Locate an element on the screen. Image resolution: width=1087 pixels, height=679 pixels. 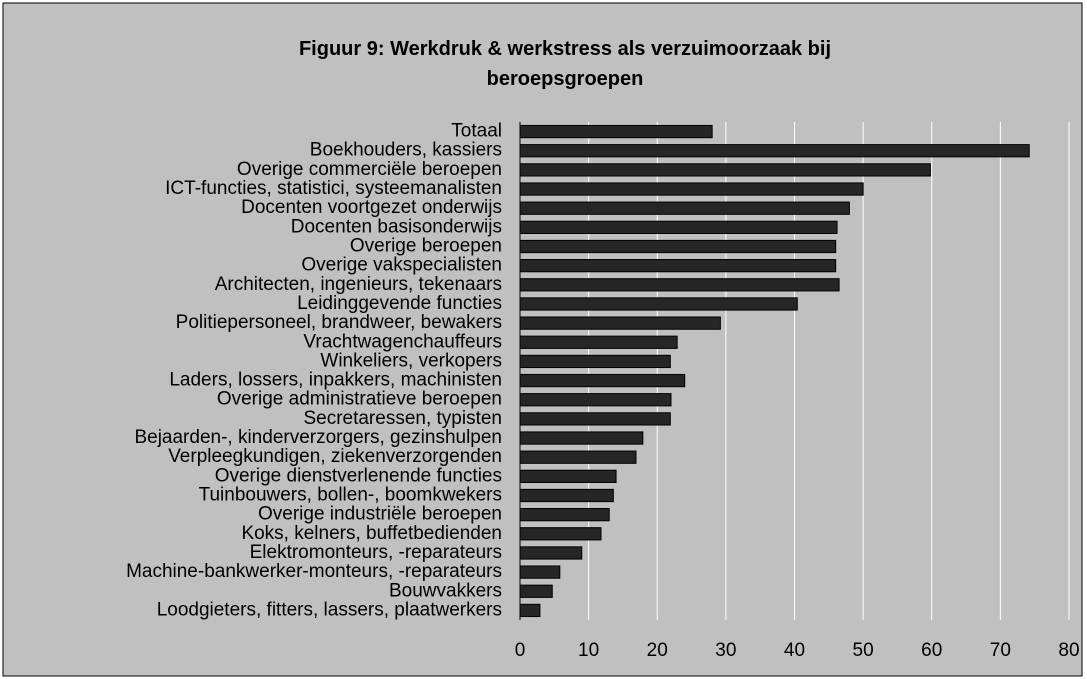
y-tick-label: Architecten, ingenieurs, tekenaars is located at coordinates (358, 284).